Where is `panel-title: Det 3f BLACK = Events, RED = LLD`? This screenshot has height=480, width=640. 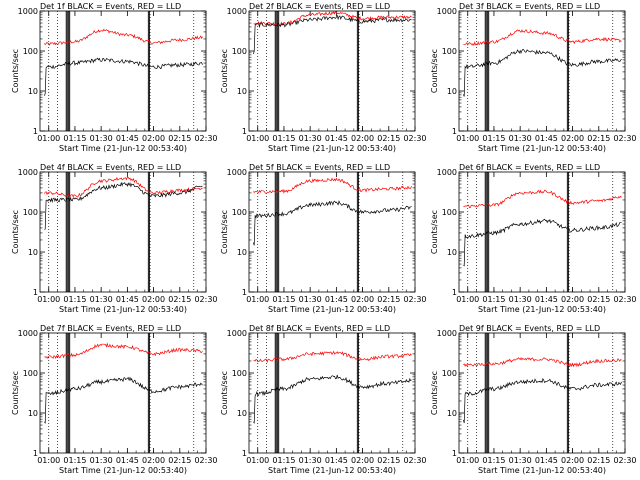
panel-title: Det 3f BLACK = Events, RED = LLD is located at coordinates (529, 6).